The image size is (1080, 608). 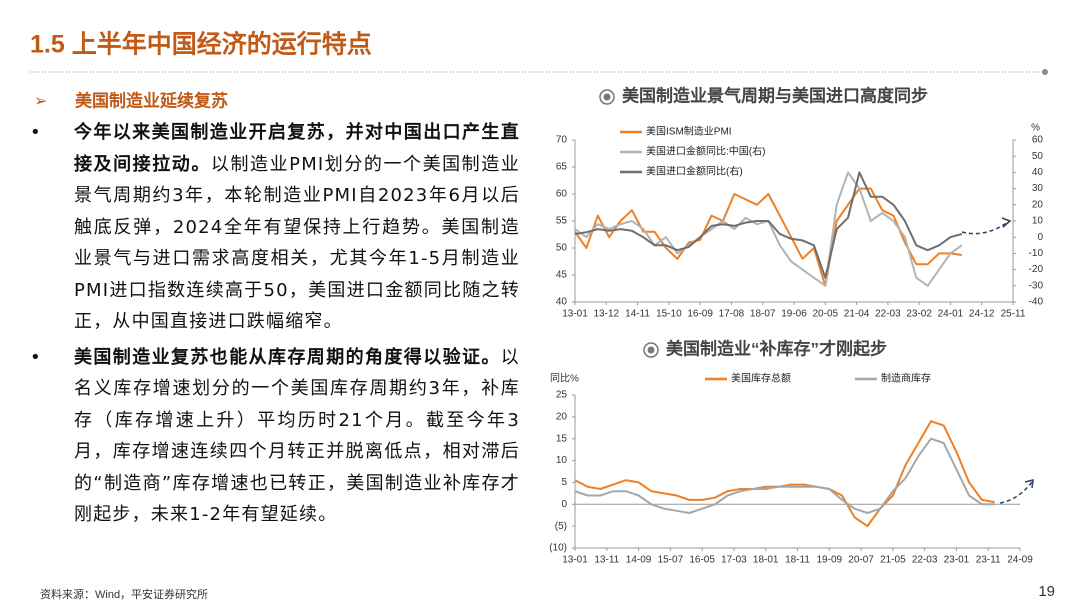 I want to click on chart-title: 美国制造业“补库存”才刚起步, so click(x=776, y=348).